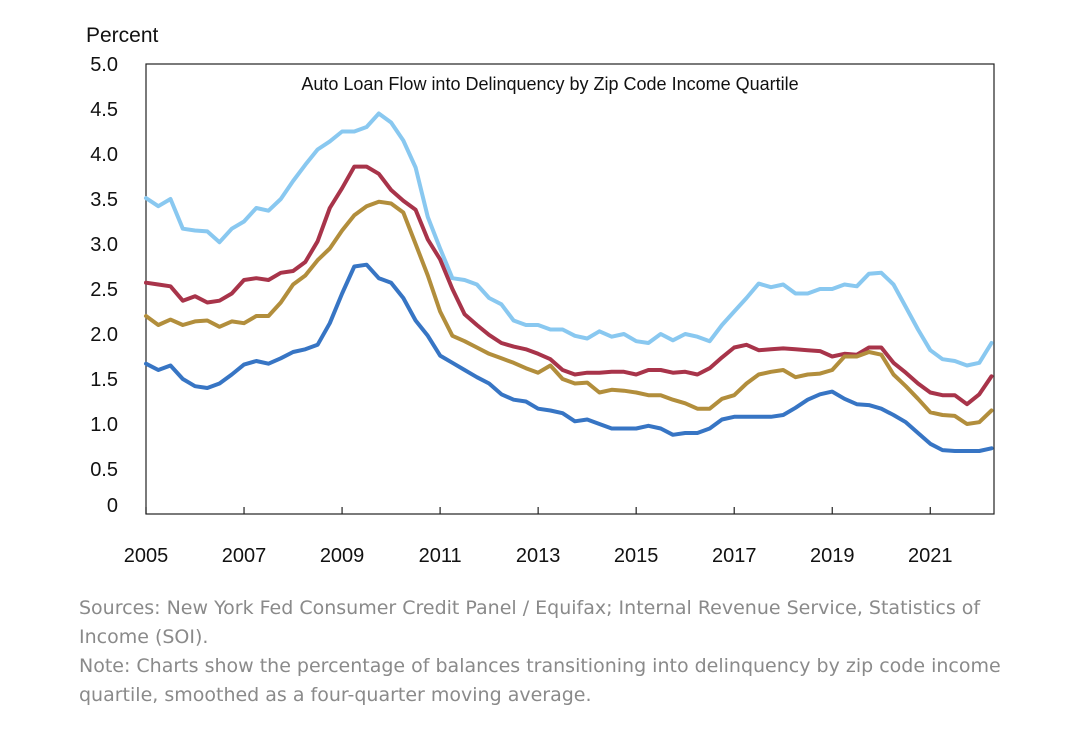 The height and width of the screenshot is (746, 1076). Describe the element at coordinates (342, 556) in the screenshot. I see `x-tick-label: 2009` at that location.